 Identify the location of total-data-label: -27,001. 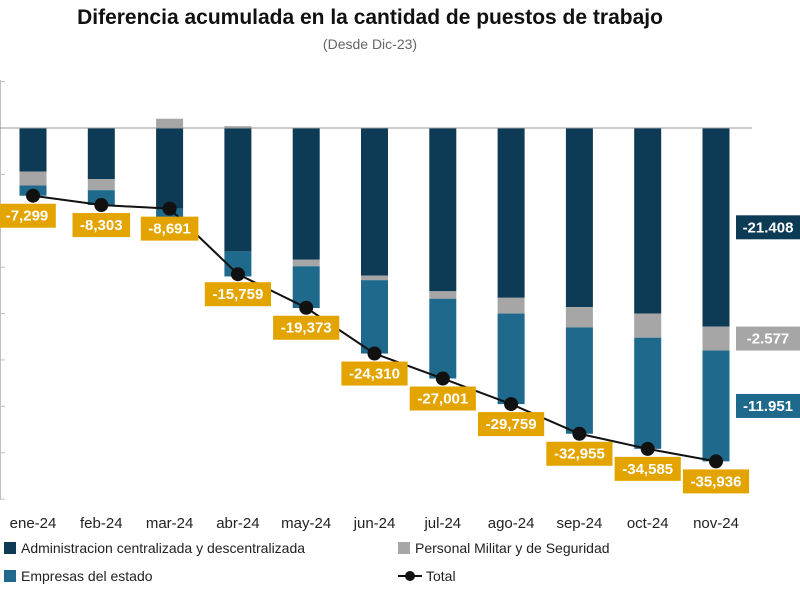
(442, 399).